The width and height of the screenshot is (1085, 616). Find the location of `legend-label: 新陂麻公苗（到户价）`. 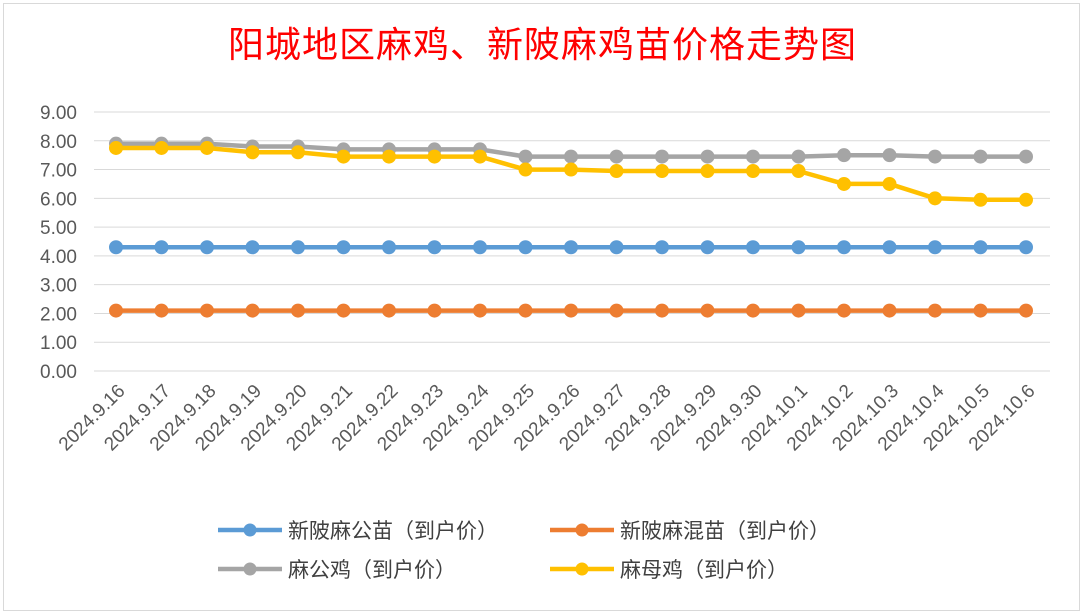

legend-label: 新陂麻公苗（到户价） is located at coordinates (393, 531).